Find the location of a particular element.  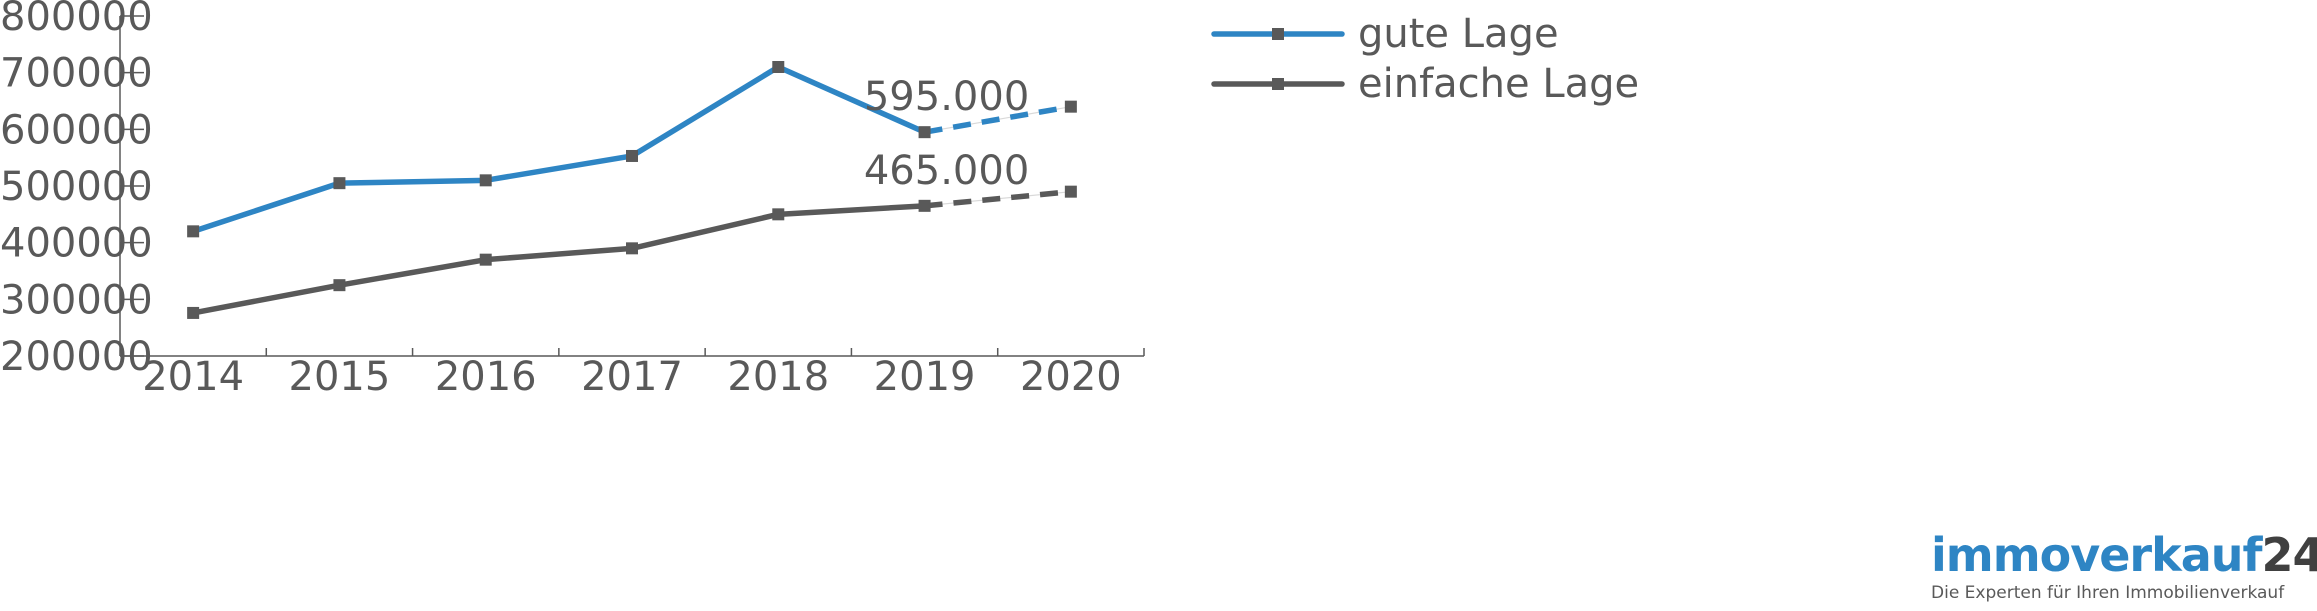

x-tick-label: 2016 is located at coordinates (486, 377).